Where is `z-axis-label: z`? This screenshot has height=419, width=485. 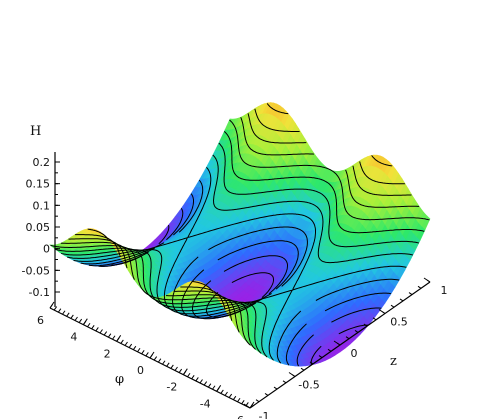 z-axis-label: z is located at coordinates (393, 361).